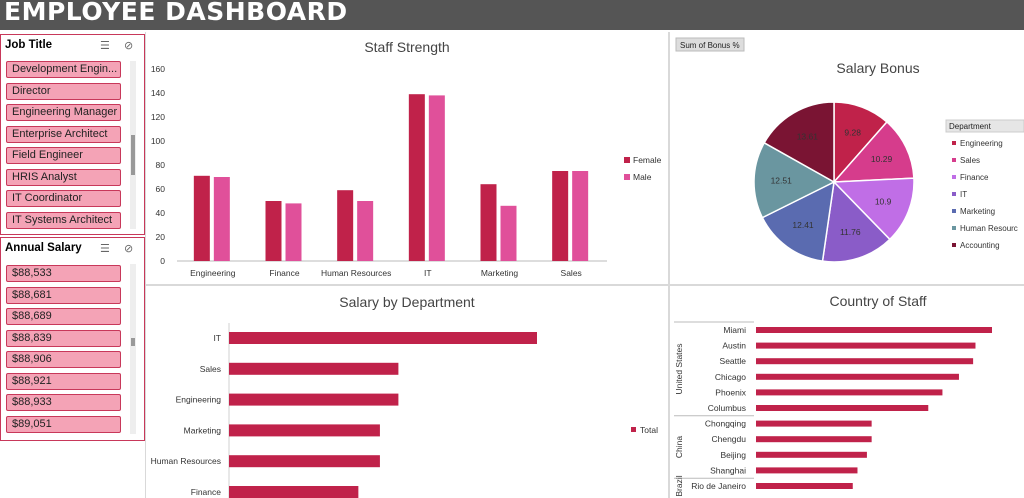 The width and height of the screenshot is (1024, 498). Describe the element at coordinates (730, 392) in the screenshot. I see `y-tick-label: Phoenix` at that location.